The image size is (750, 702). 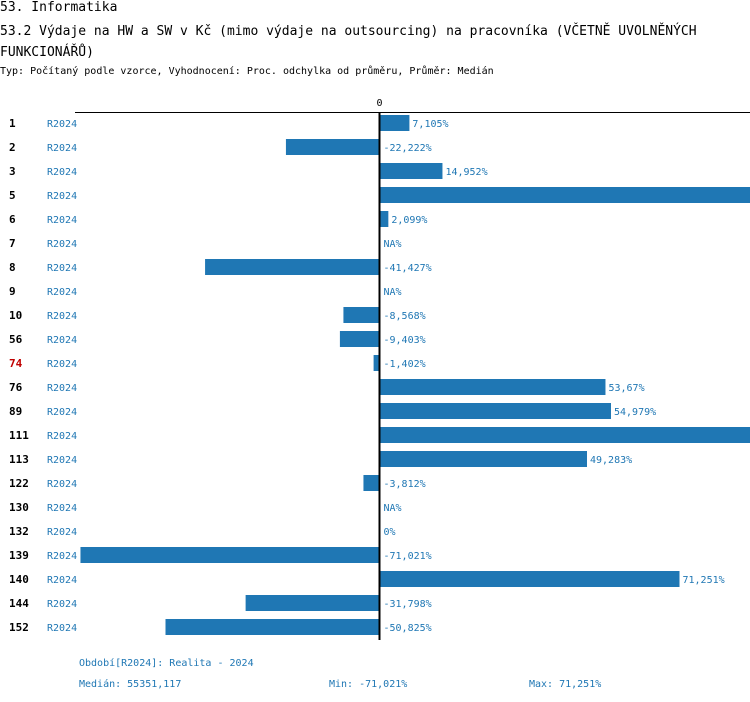 What do you see at coordinates (12, 171) in the screenshot?
I see `row-id-label: 3` at bounding box center [12, 171].